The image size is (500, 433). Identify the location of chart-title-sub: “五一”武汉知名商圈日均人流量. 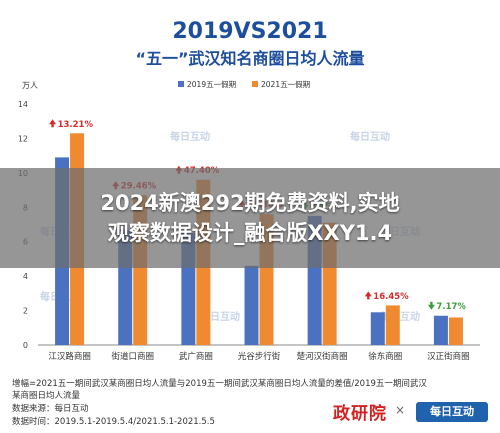
(249, 58).